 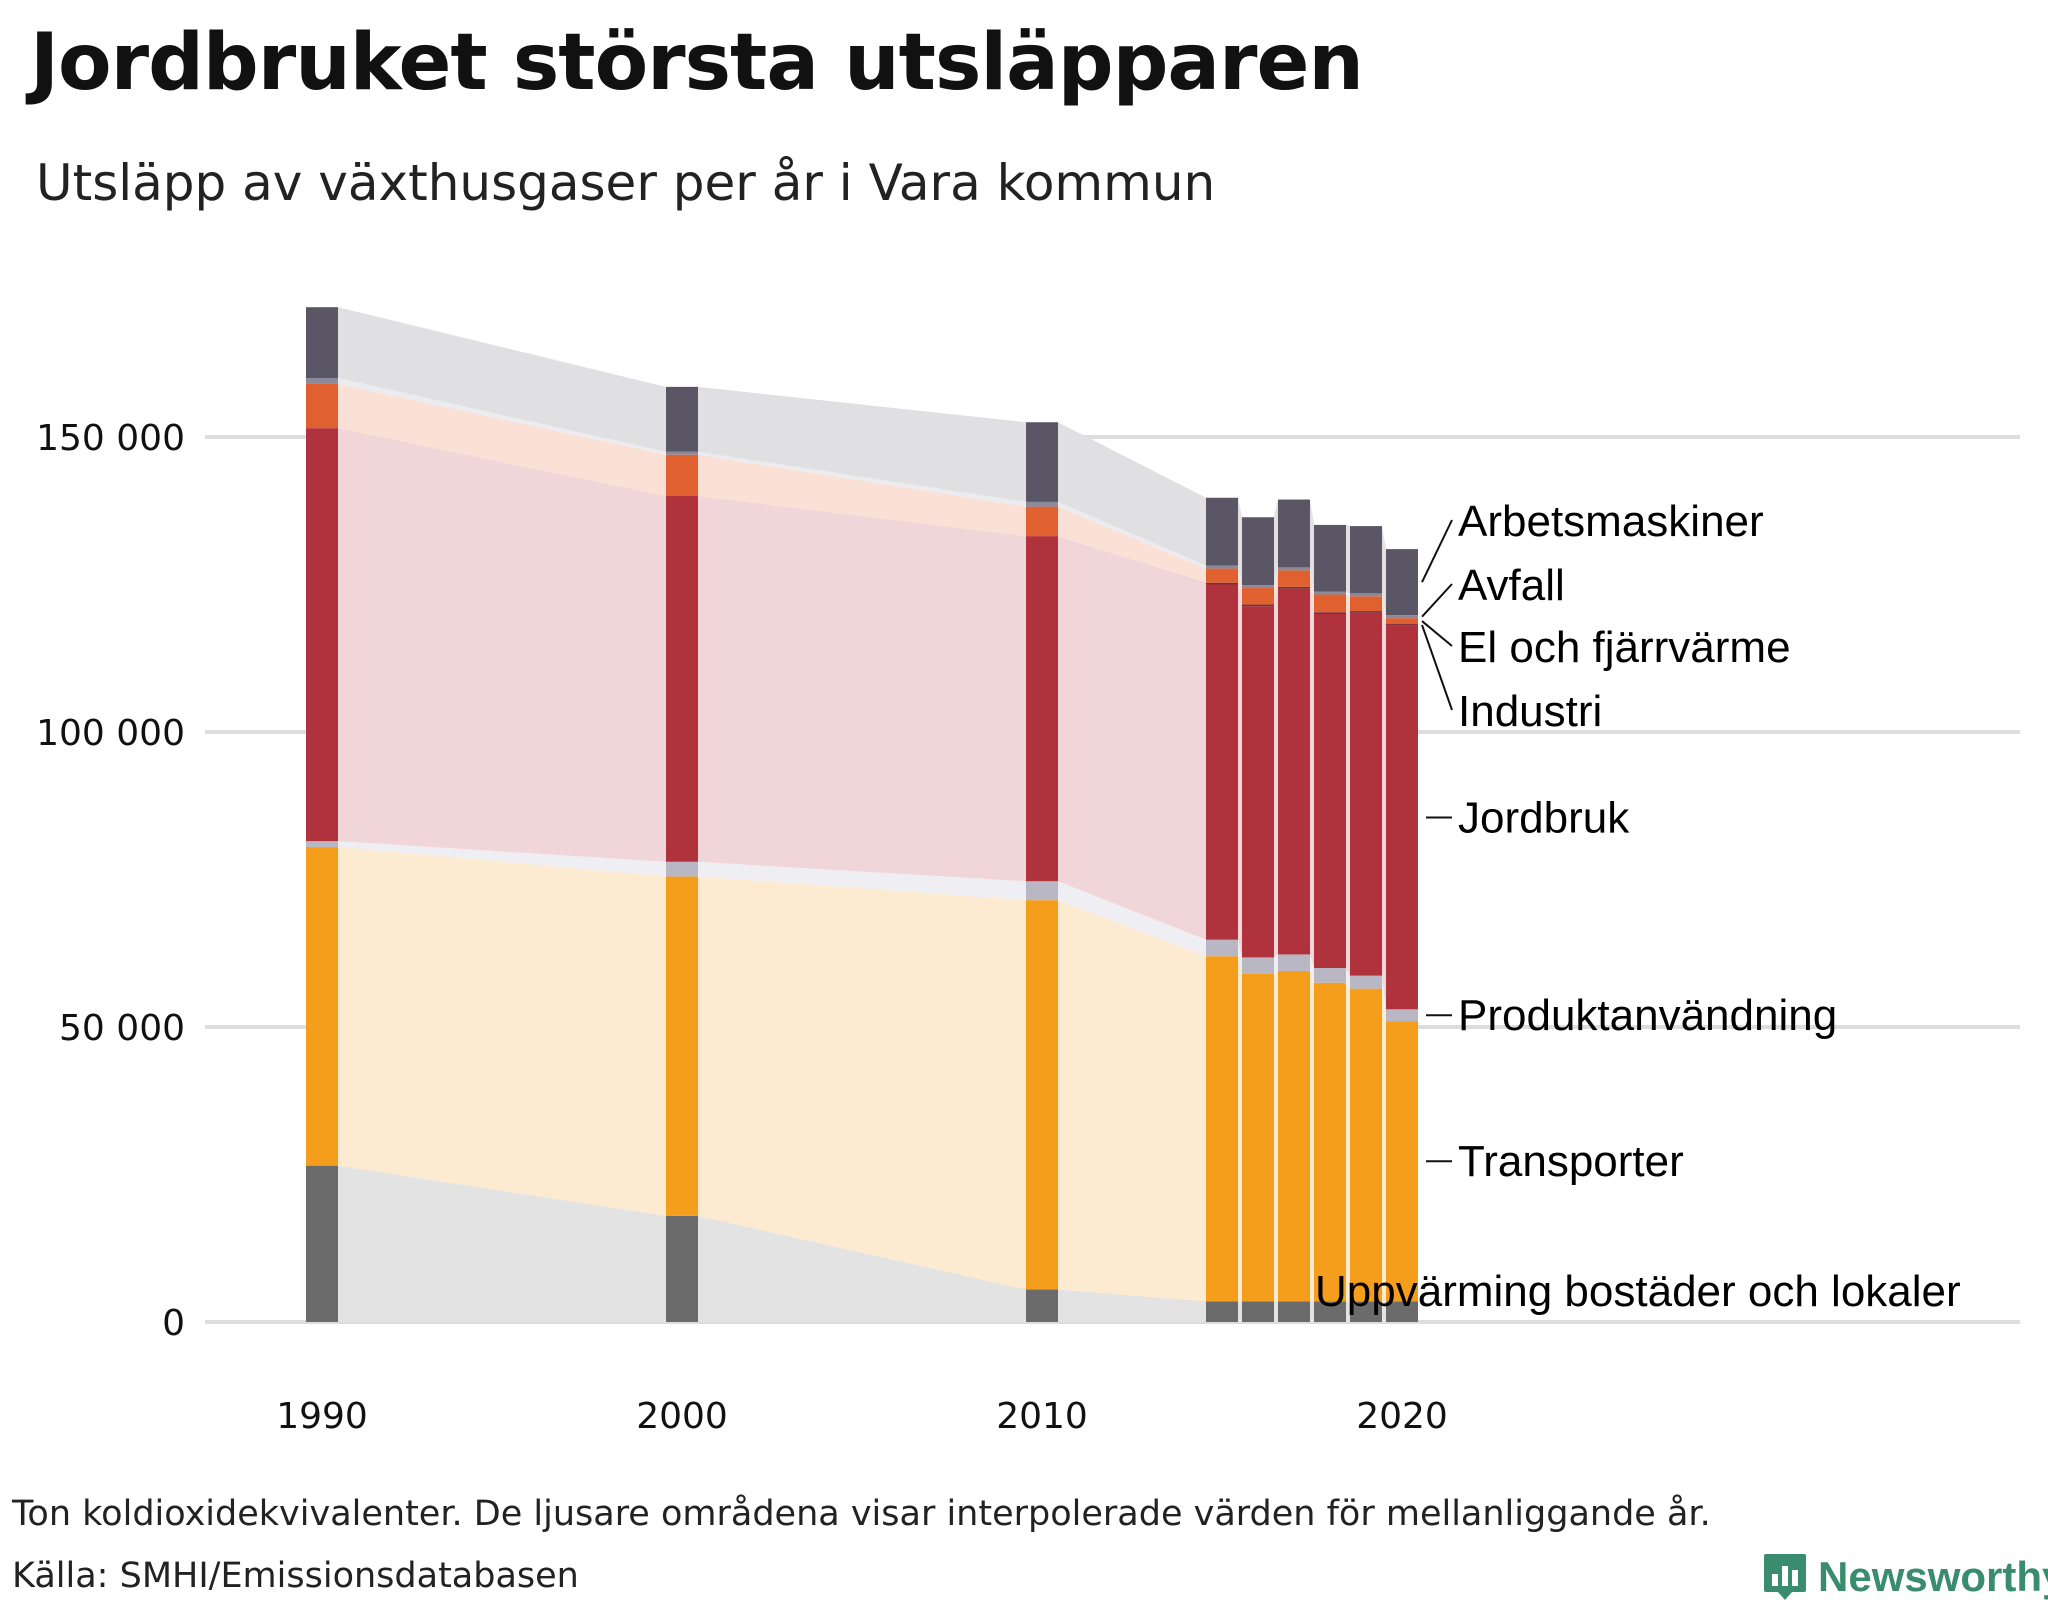 I want to click on x-tick-label: 1990, so click(x=322, y=1416).